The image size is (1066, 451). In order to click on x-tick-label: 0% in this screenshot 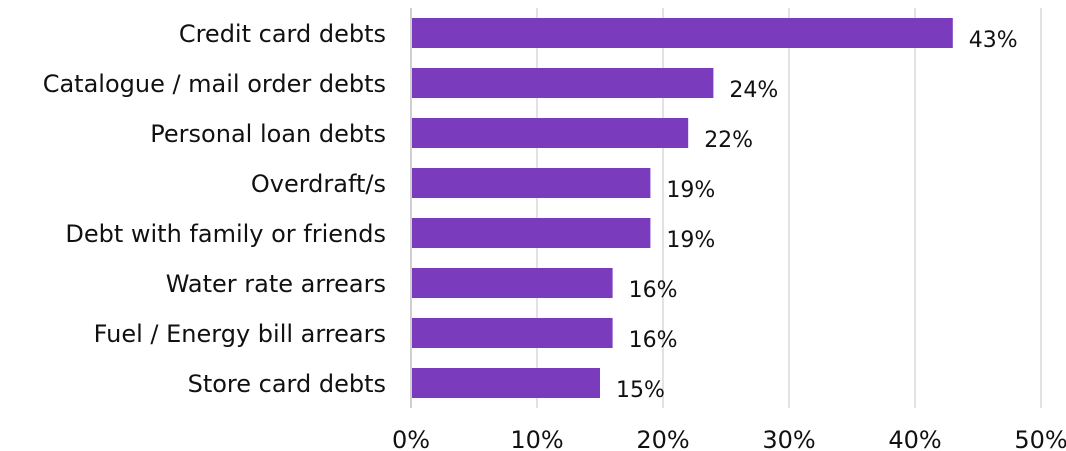, I will do `click(411, 438)`.